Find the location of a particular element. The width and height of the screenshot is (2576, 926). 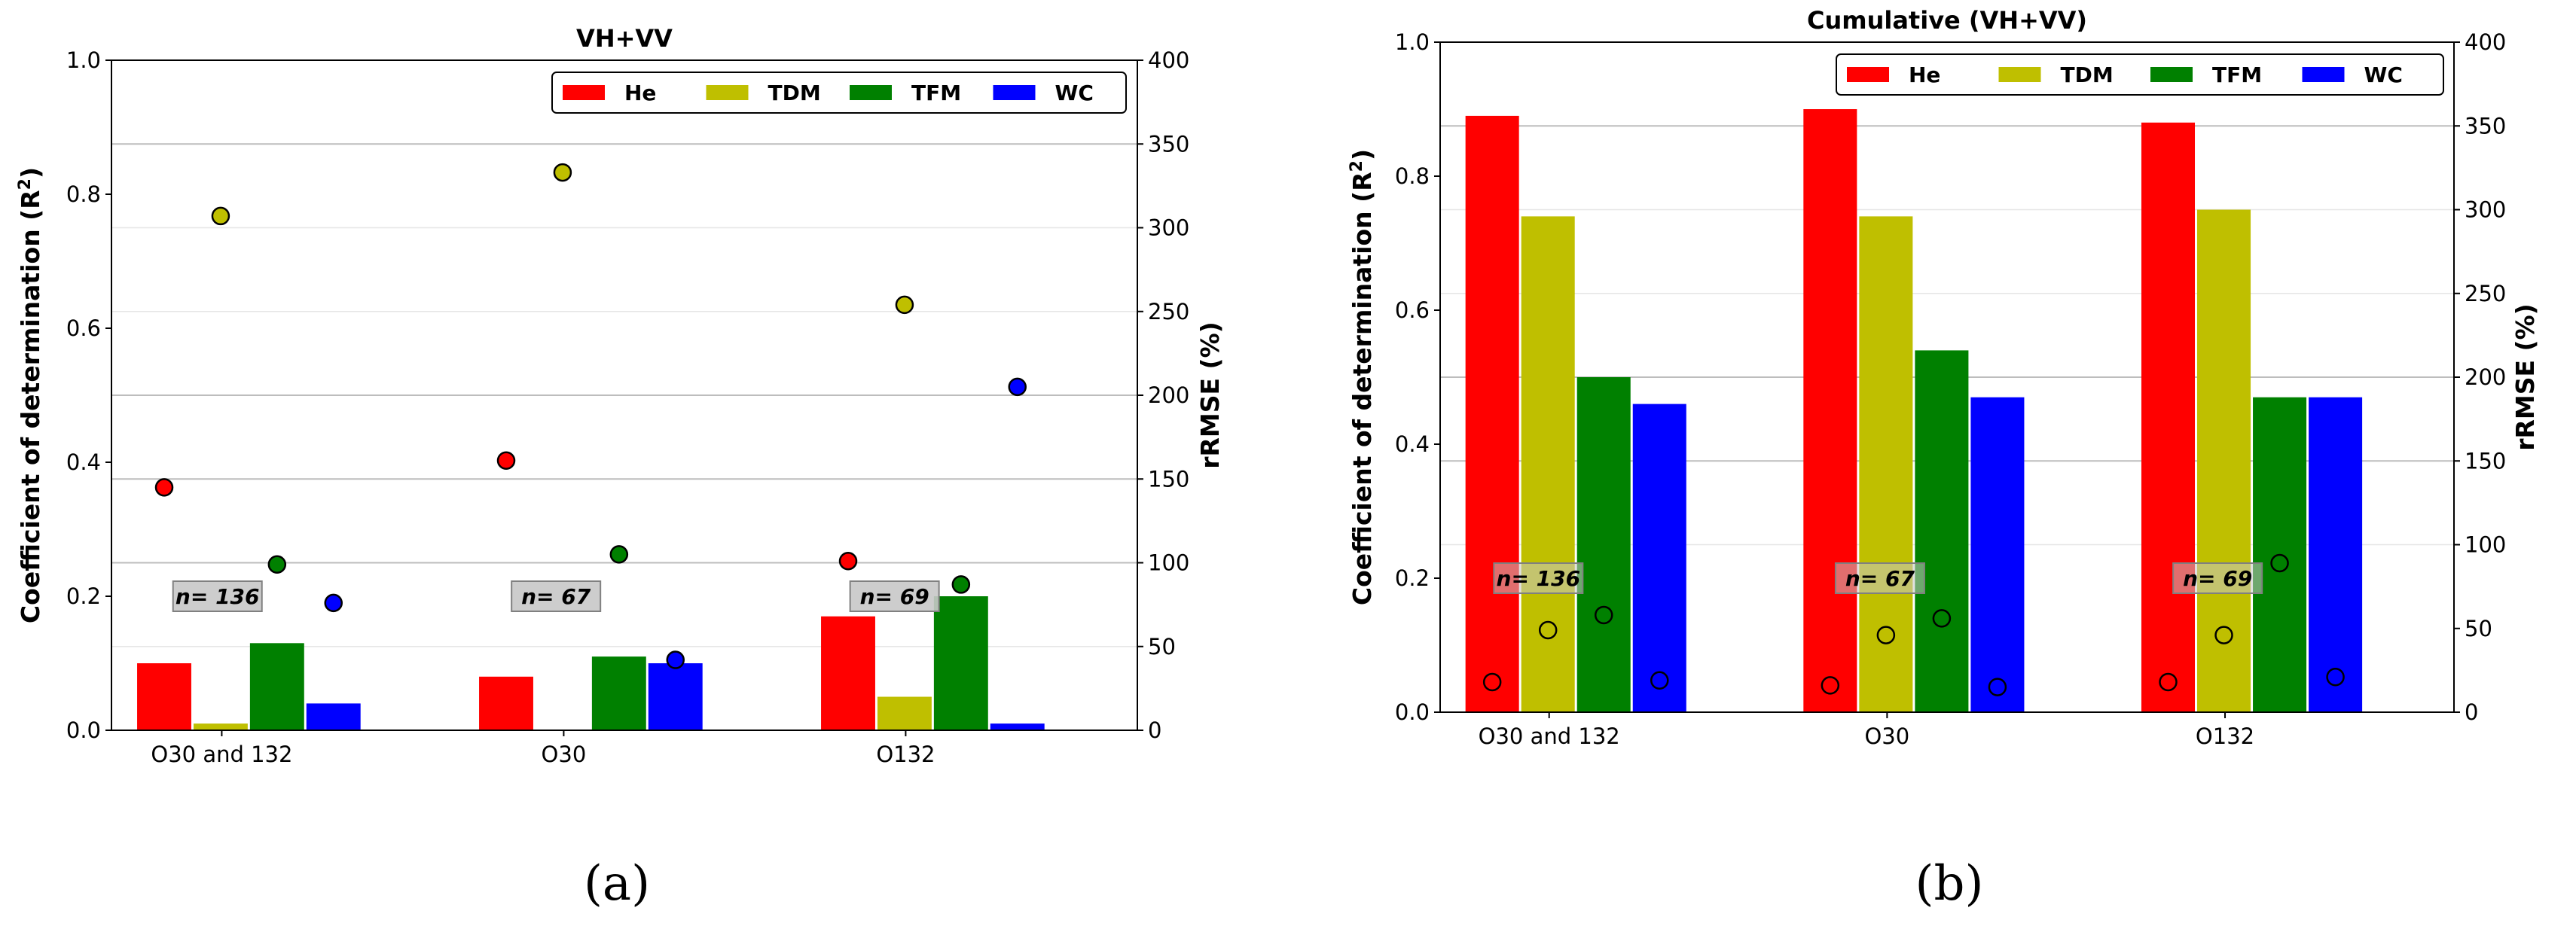

y2-tick-label: 350 is located at coordinates (2486, 126).